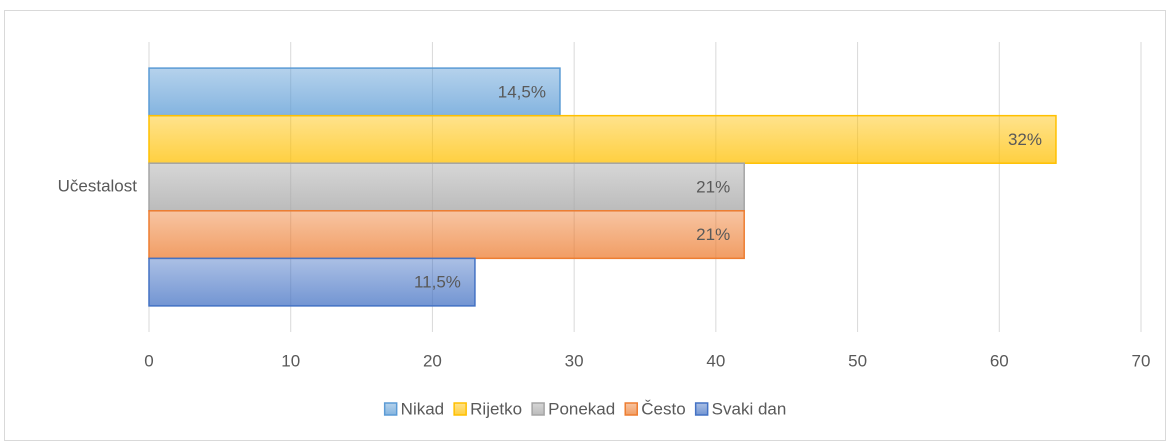 This screenshot has width=1171, height=446. I want to click on x-tick-label: 20, so click(432, 360).